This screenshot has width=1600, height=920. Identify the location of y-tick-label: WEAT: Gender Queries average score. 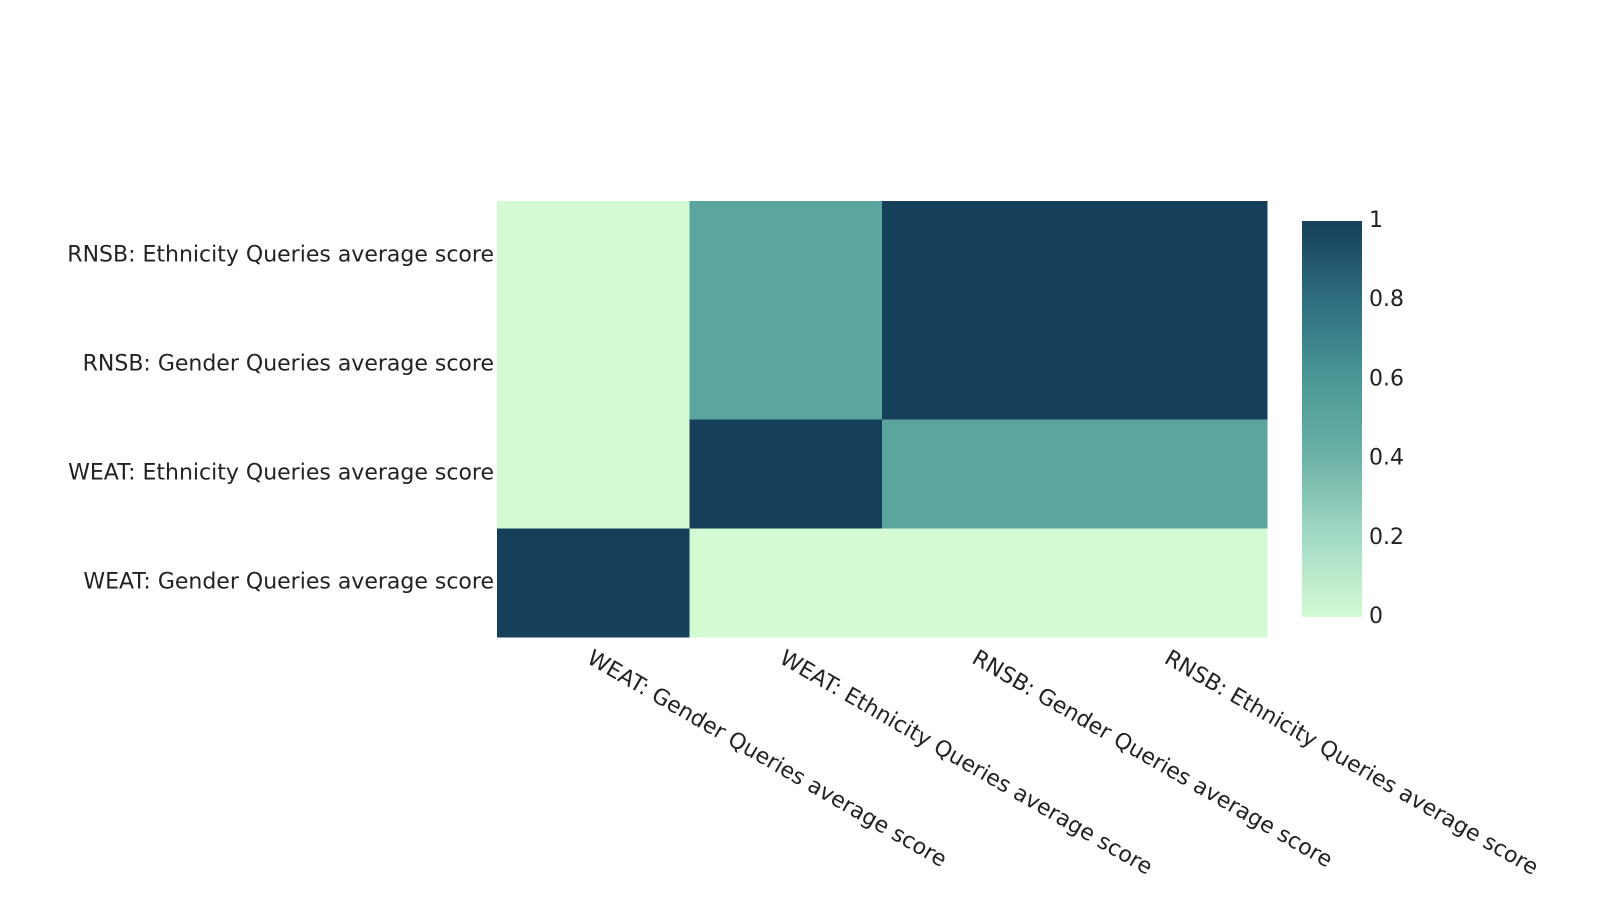
(288, 582).